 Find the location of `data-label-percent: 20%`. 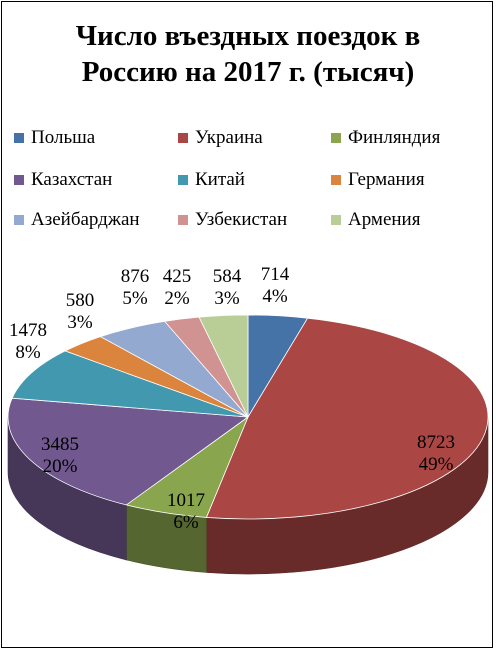

data-label-percent: 20% is located at coordinates (60, 466).